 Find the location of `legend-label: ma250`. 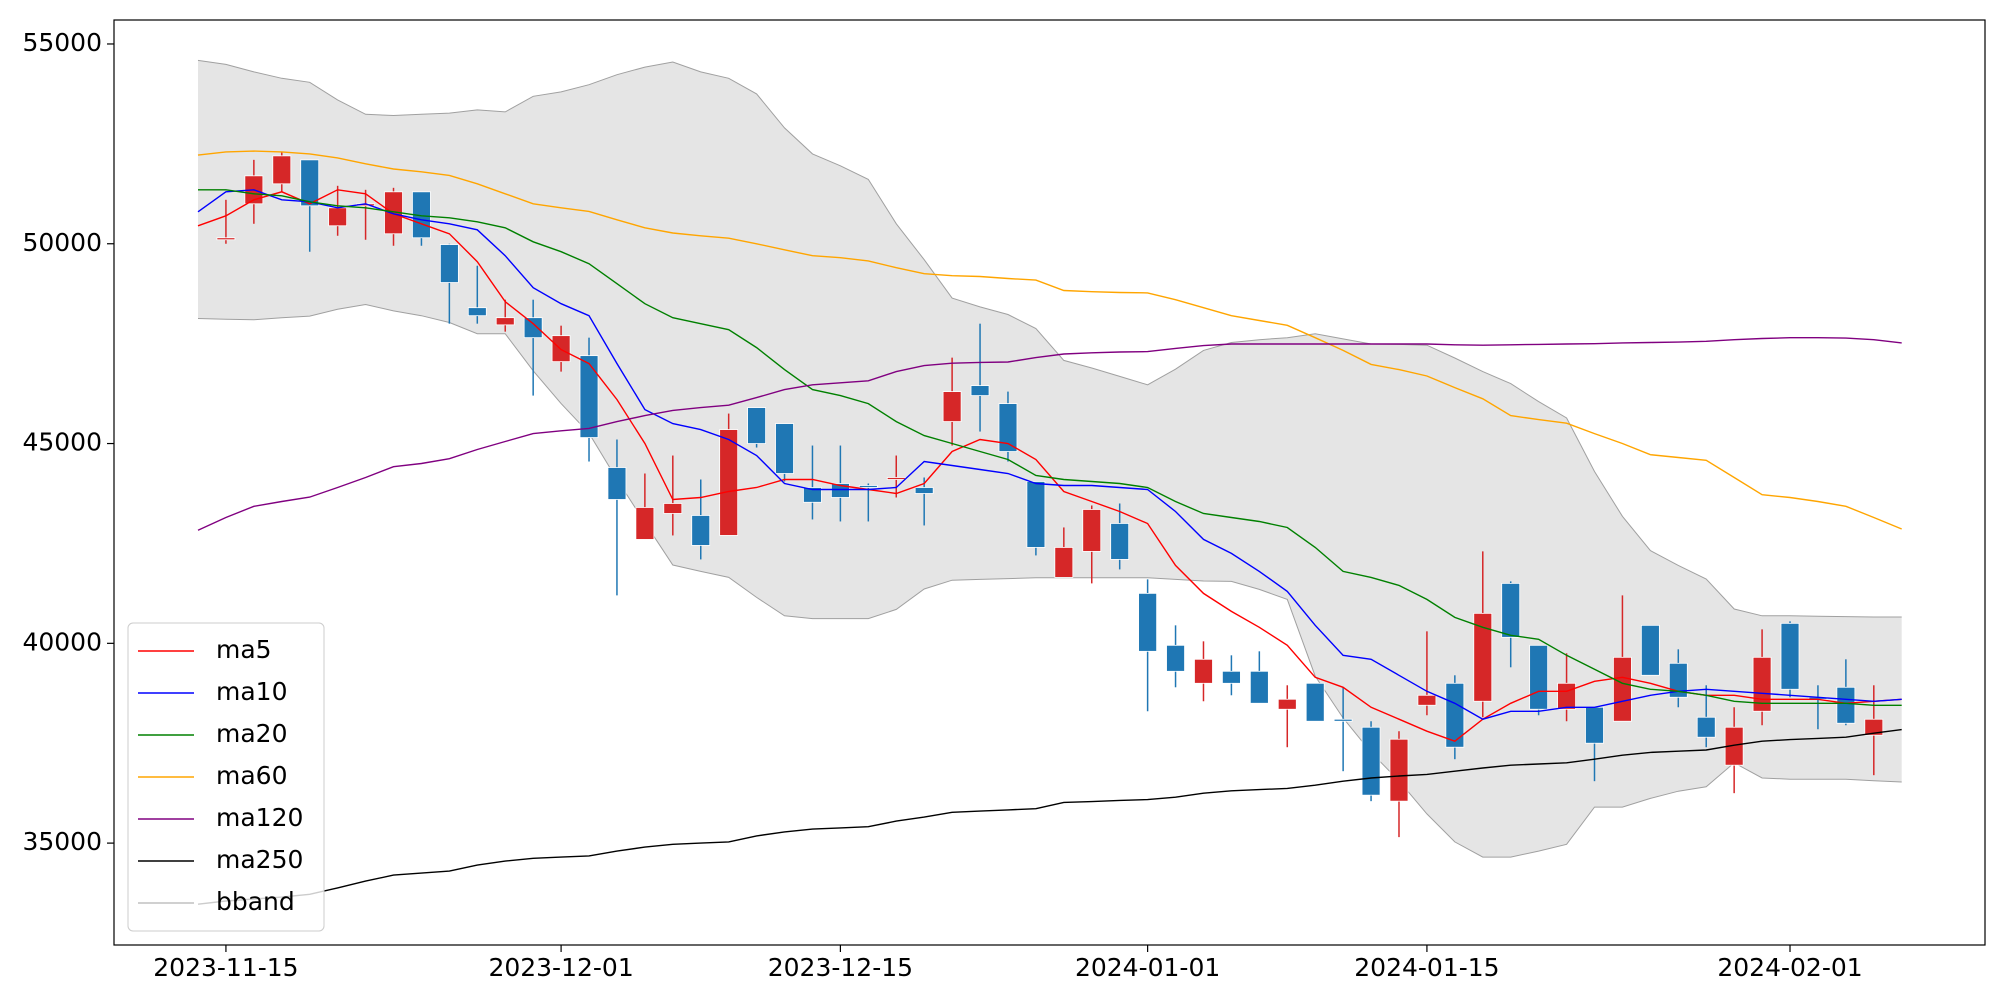

legend-label: ma250 is located at coordinates (259, 859).